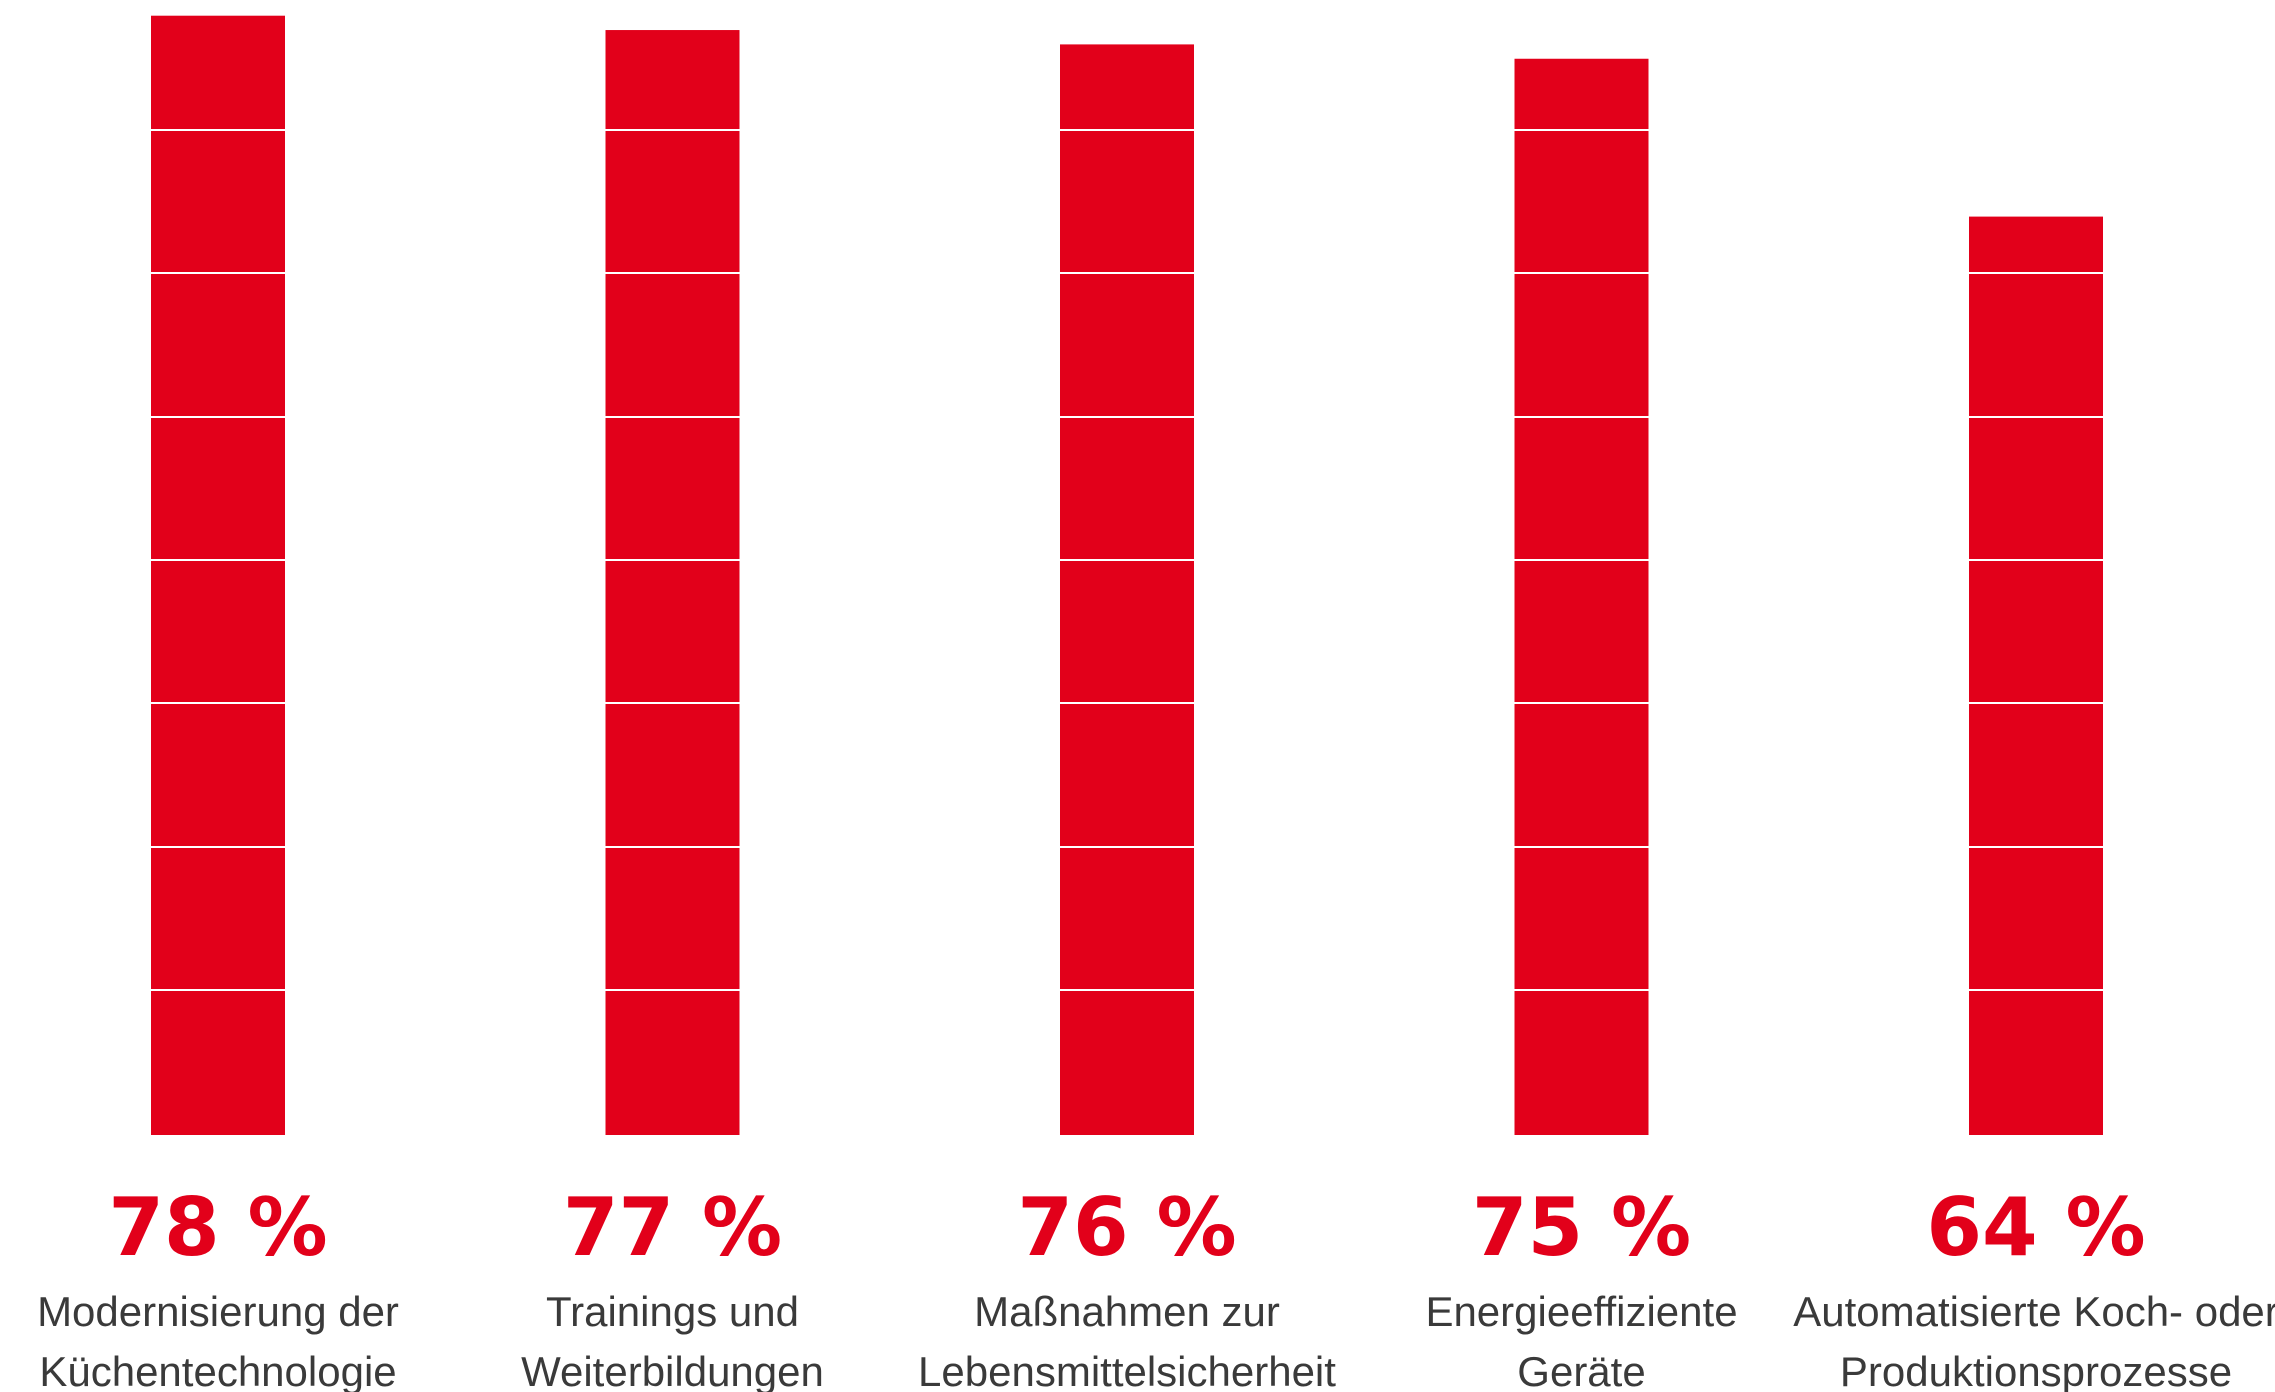 Image resolution: width=2275 pixels, height=1392 pixels. I want to click on value-label-5: 64 %, so click(2035, 1227).